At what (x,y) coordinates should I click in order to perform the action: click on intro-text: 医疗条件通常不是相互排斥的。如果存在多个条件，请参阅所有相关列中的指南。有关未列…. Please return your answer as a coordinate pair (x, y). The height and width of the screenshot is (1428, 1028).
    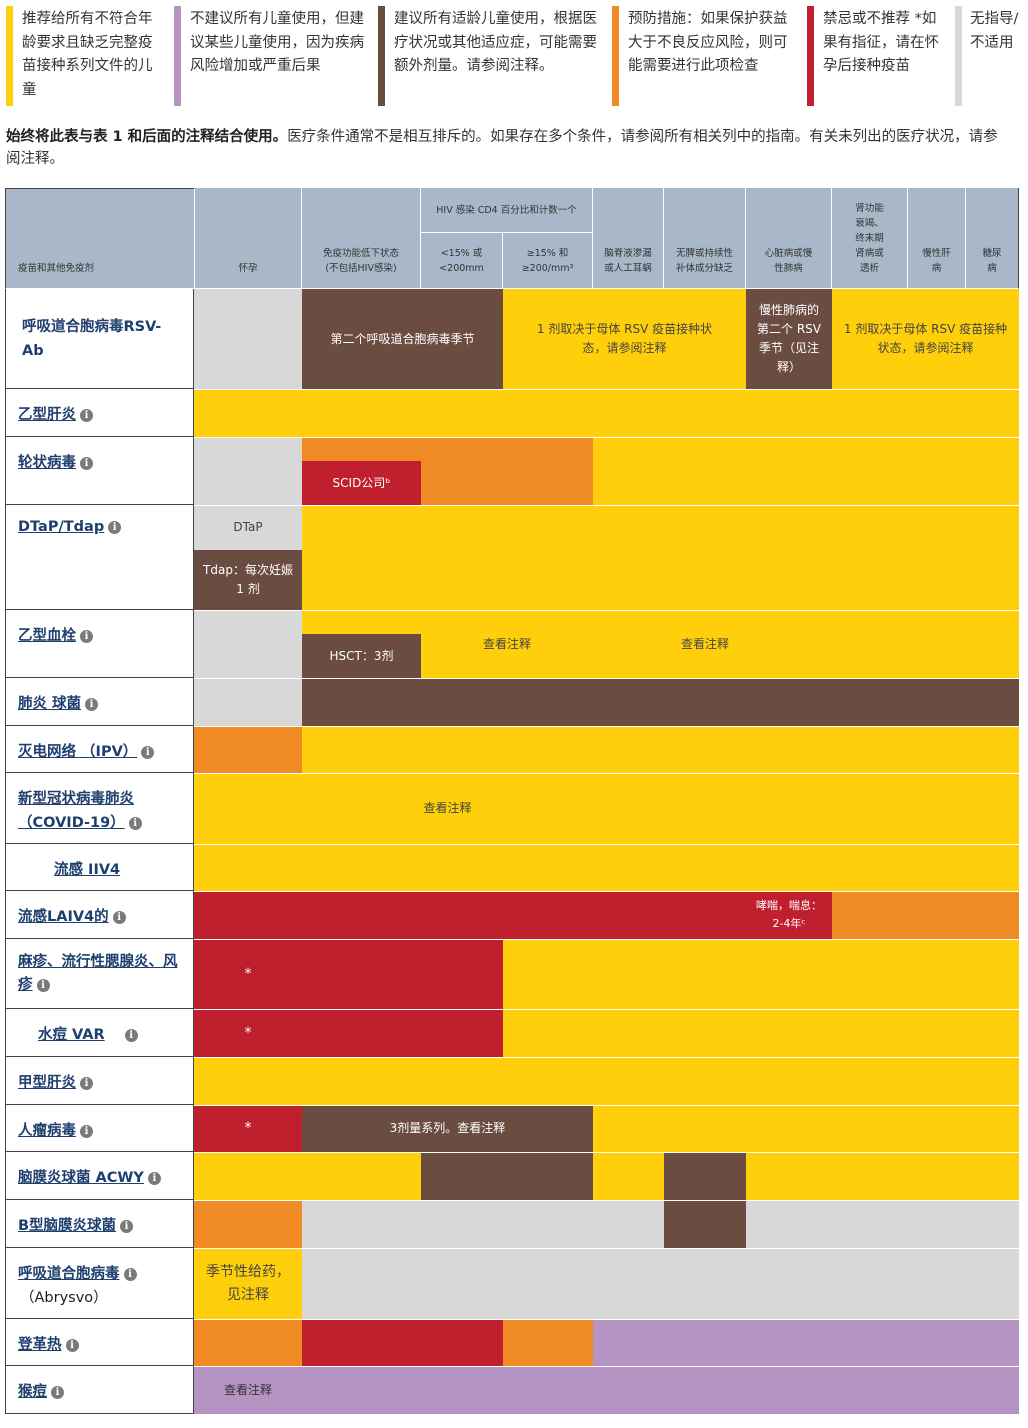
    Looking at the image, I should click on (502, 148).